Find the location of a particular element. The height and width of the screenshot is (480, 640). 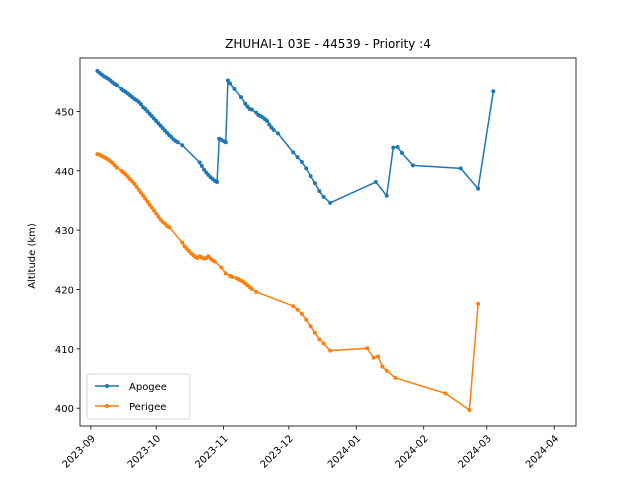

y-axis-label: Altitude (km) is located at coordinates (32, 256).